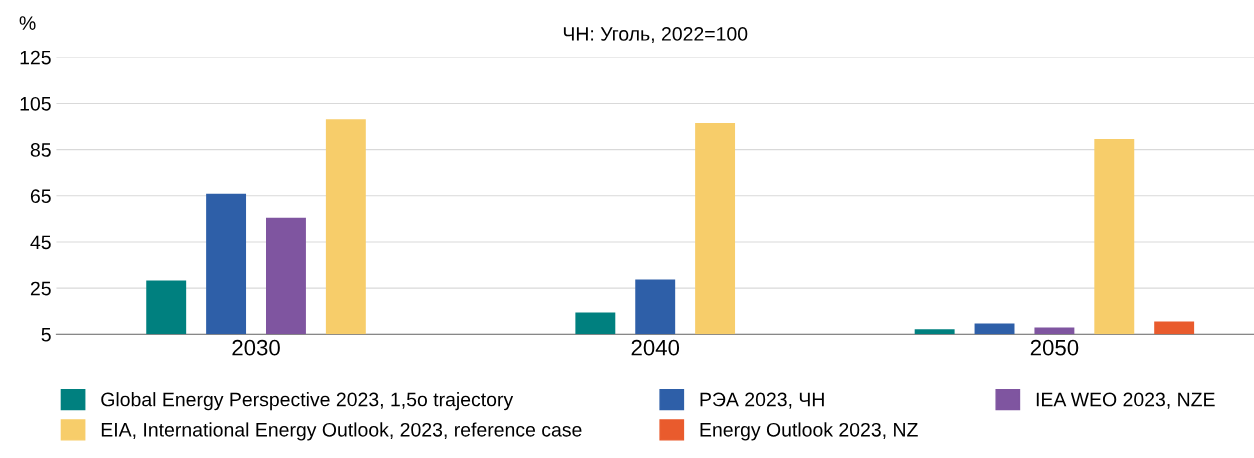 The image size is (1254, 458). What do you see at coordinates (307, 401) in the screenshot?
I see `legend-label: Global Energy Perspective 2023, 1,5o trajectory` at bounding box center [307, 401].